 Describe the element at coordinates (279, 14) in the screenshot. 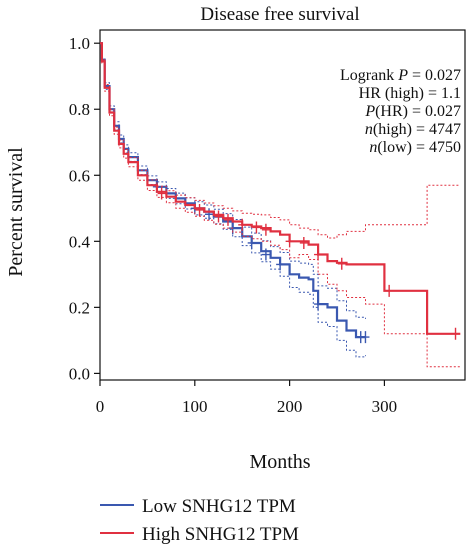

I see `chart-title: Disease free survival` at that location.